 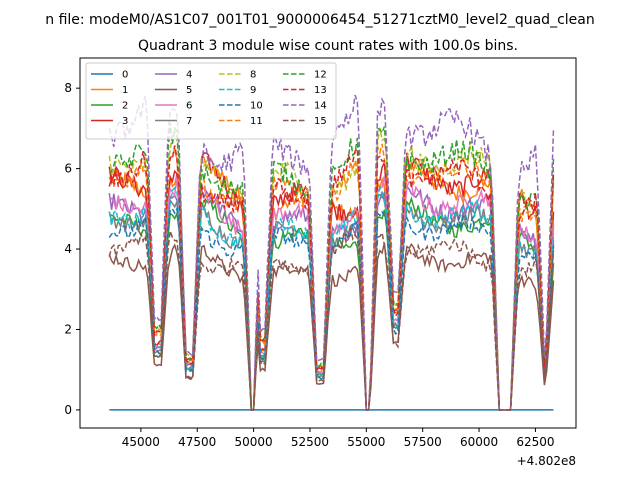 I want to click on legend-label-14: 14, so click(x=320, y=106).